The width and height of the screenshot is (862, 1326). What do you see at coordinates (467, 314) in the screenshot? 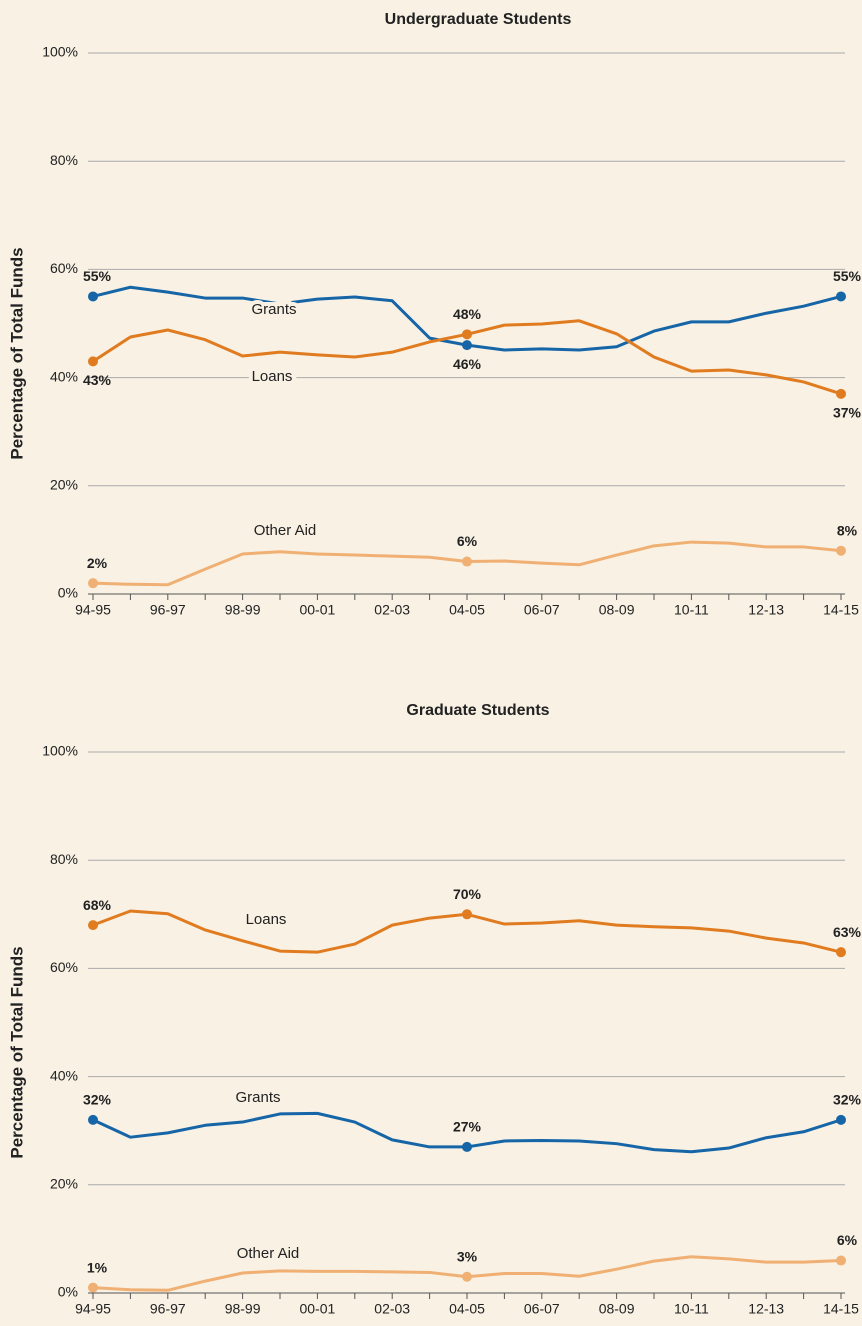
I see `data-label: 48%` at bounding box center [467, 314].